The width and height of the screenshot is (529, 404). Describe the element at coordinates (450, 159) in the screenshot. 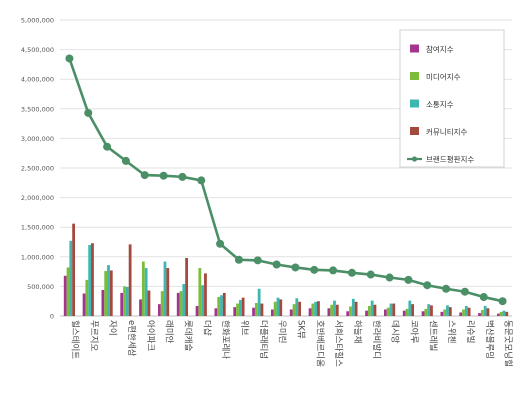

I see `legend-label: 브랜드평판지수` at that location.